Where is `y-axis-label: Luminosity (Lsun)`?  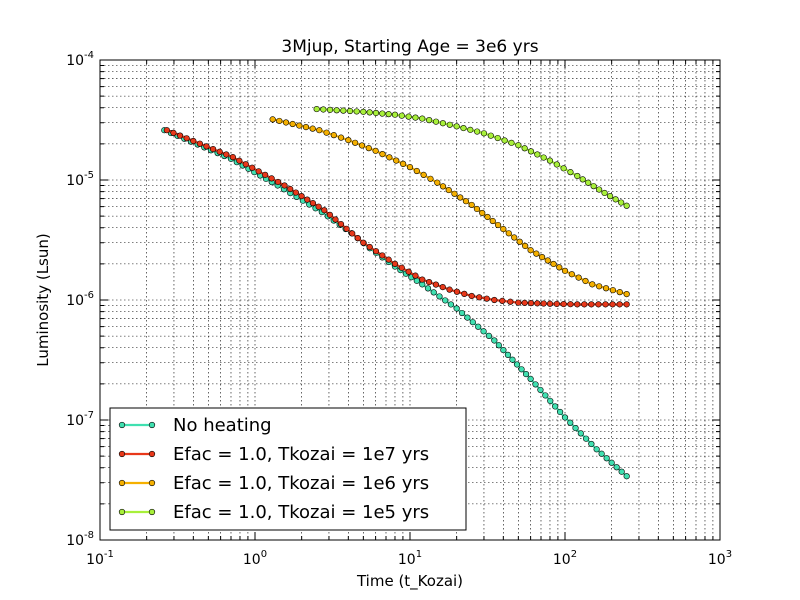 y-axis-label: Luminosity (Lsun) is located at coordinates (43, 299).